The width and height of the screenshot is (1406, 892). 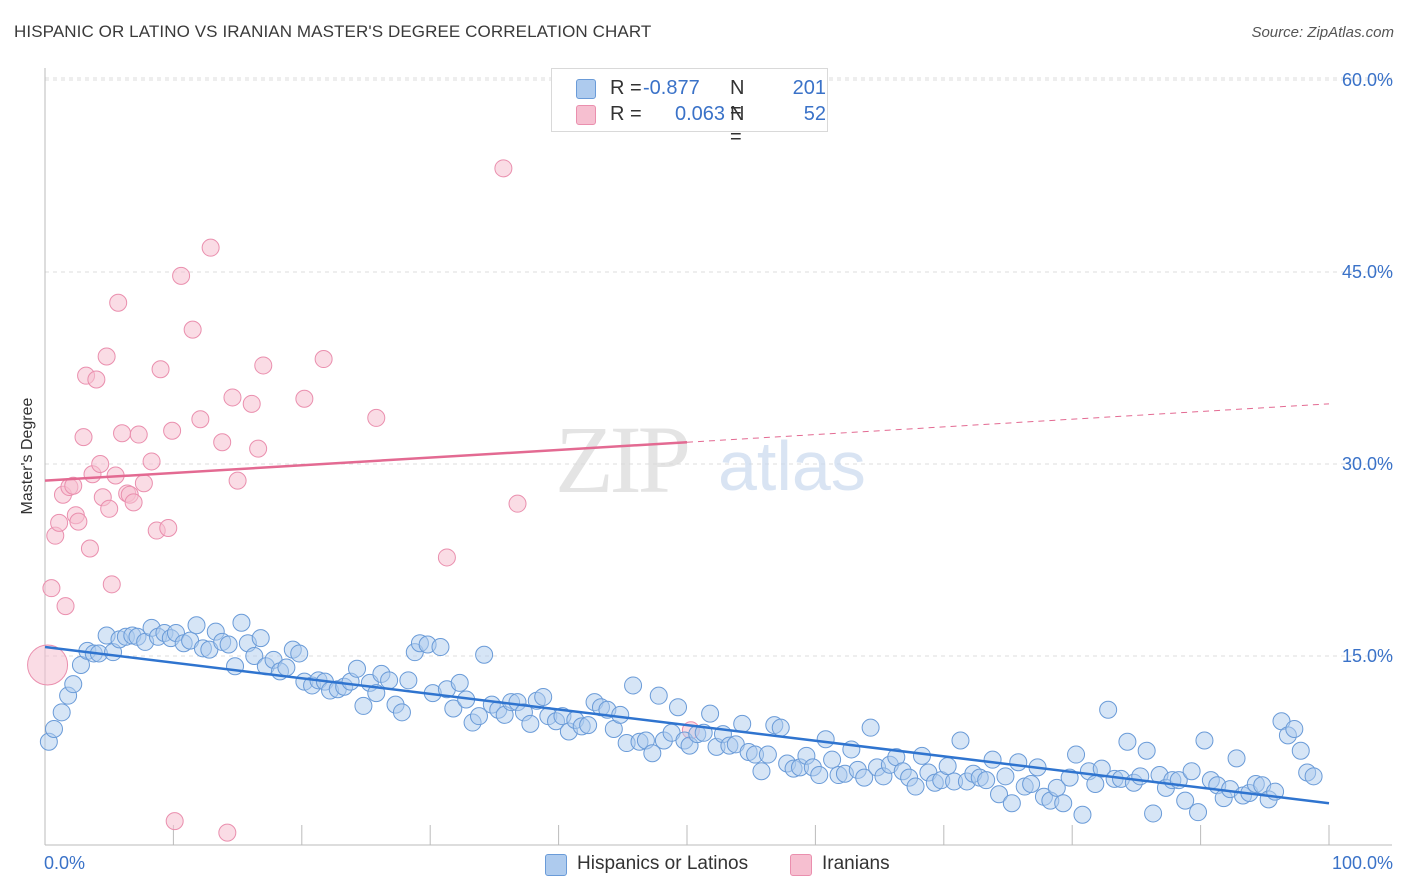 I want to click on bottom-legend-swatch-pink, so click(x=801, y=865).